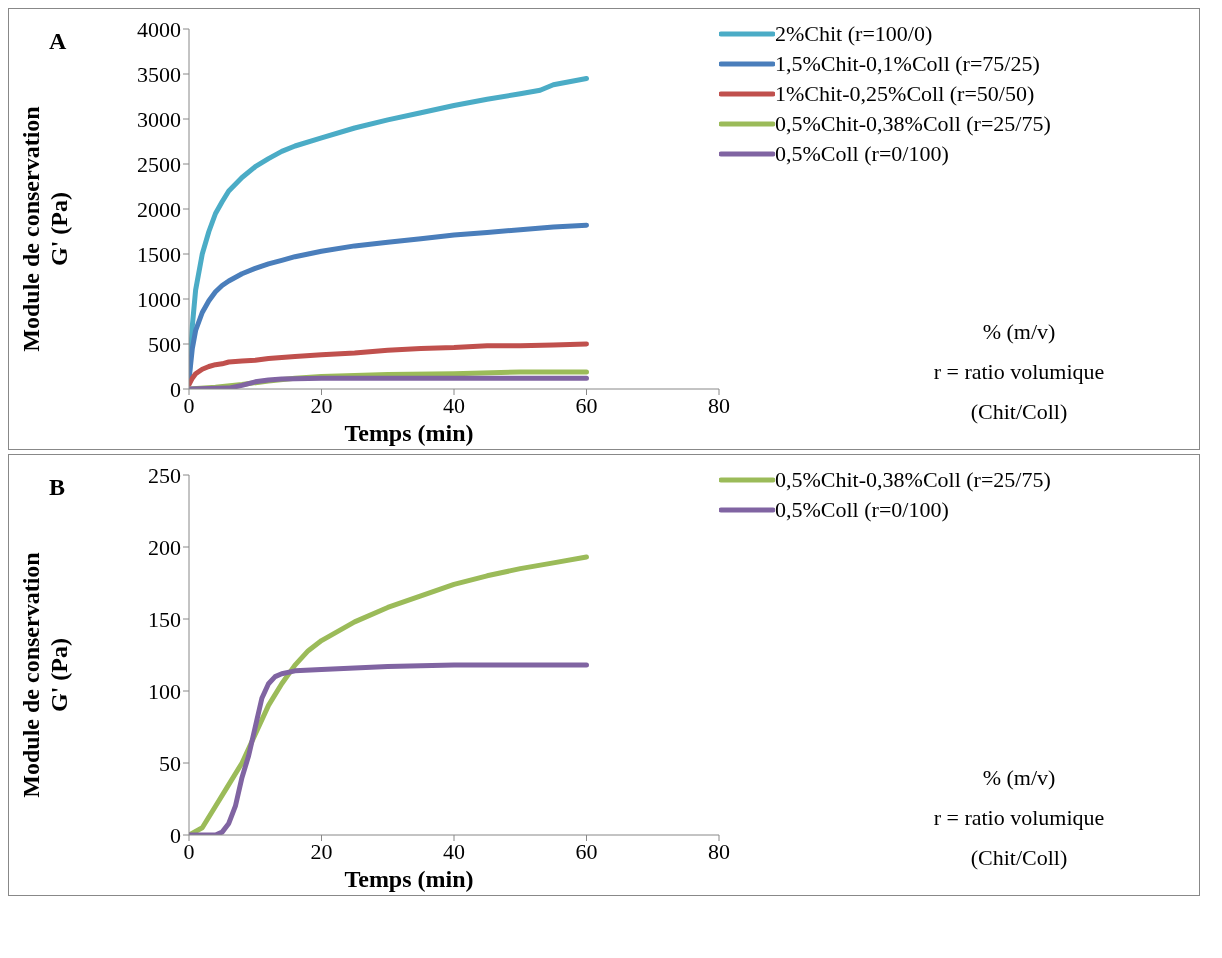  I want to click on y-tick-label: 4000, so click(159, 29).